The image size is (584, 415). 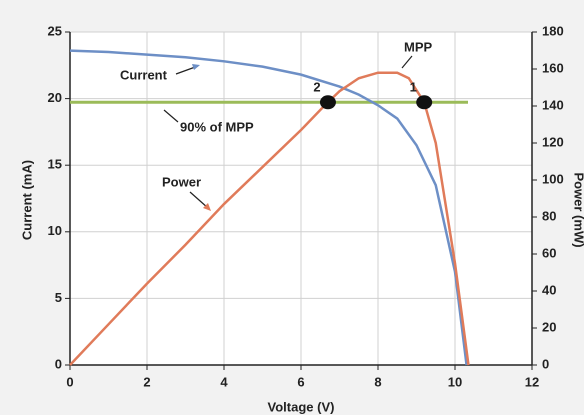 What do you see at coordinates (377, 381) in the screenshot?
I see `x-tick-label: 8` at bounding box center [377, 381].